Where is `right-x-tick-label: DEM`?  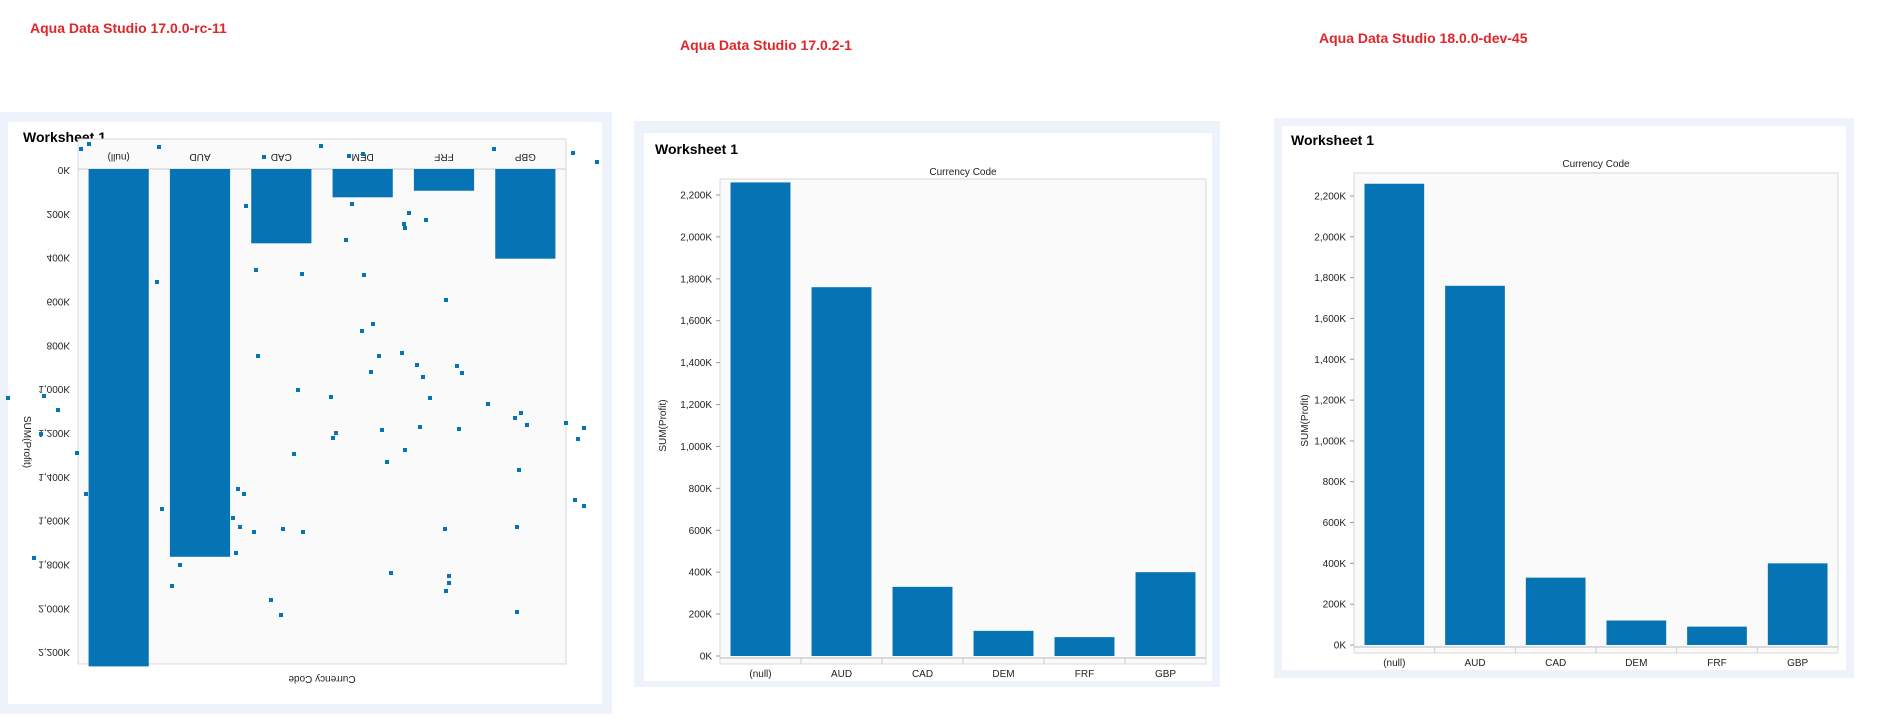 right-x-tick-label: DEM is located at coordinates (1636, 663).